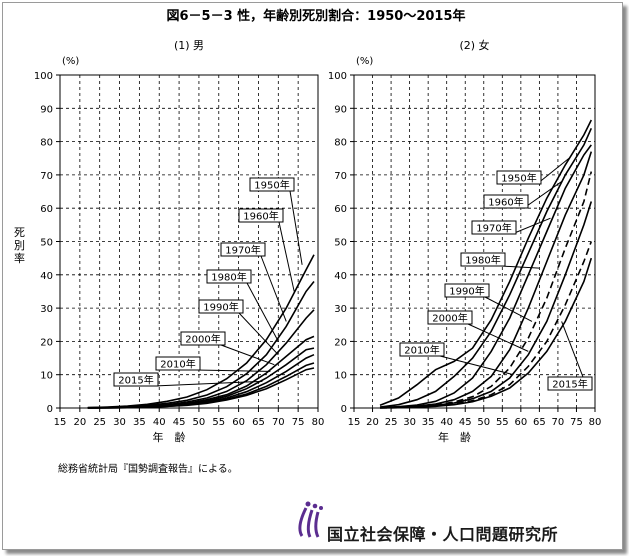 The image size is (629, 556). Describe the element at coordinates (19, 258) in the screenshot. I see `y-axis-label-char-3: 率` at that location.